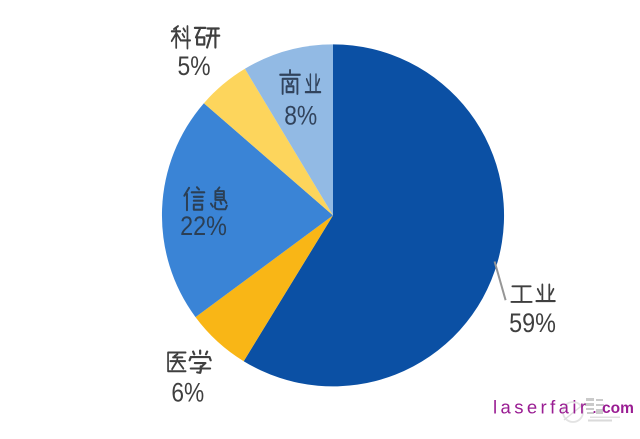 Image resolution: width=640 pixels, height=439 pixels. What do you see at coordinates (194, 66) in the screenshot?
I see `svg-text: 5%` at bounding box center [194, 66].